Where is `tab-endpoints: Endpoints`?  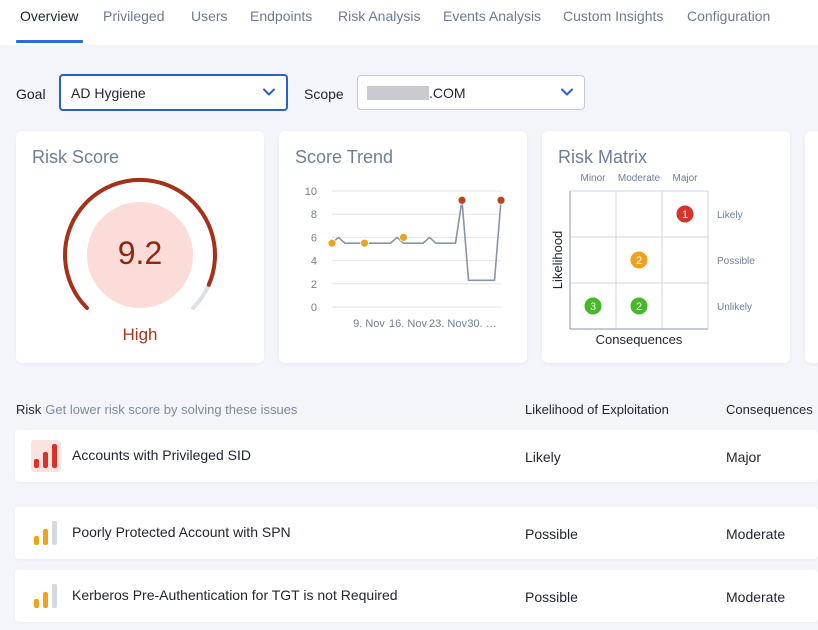 tab-endpoints: Endpoints is located at coordinates (281, 16).